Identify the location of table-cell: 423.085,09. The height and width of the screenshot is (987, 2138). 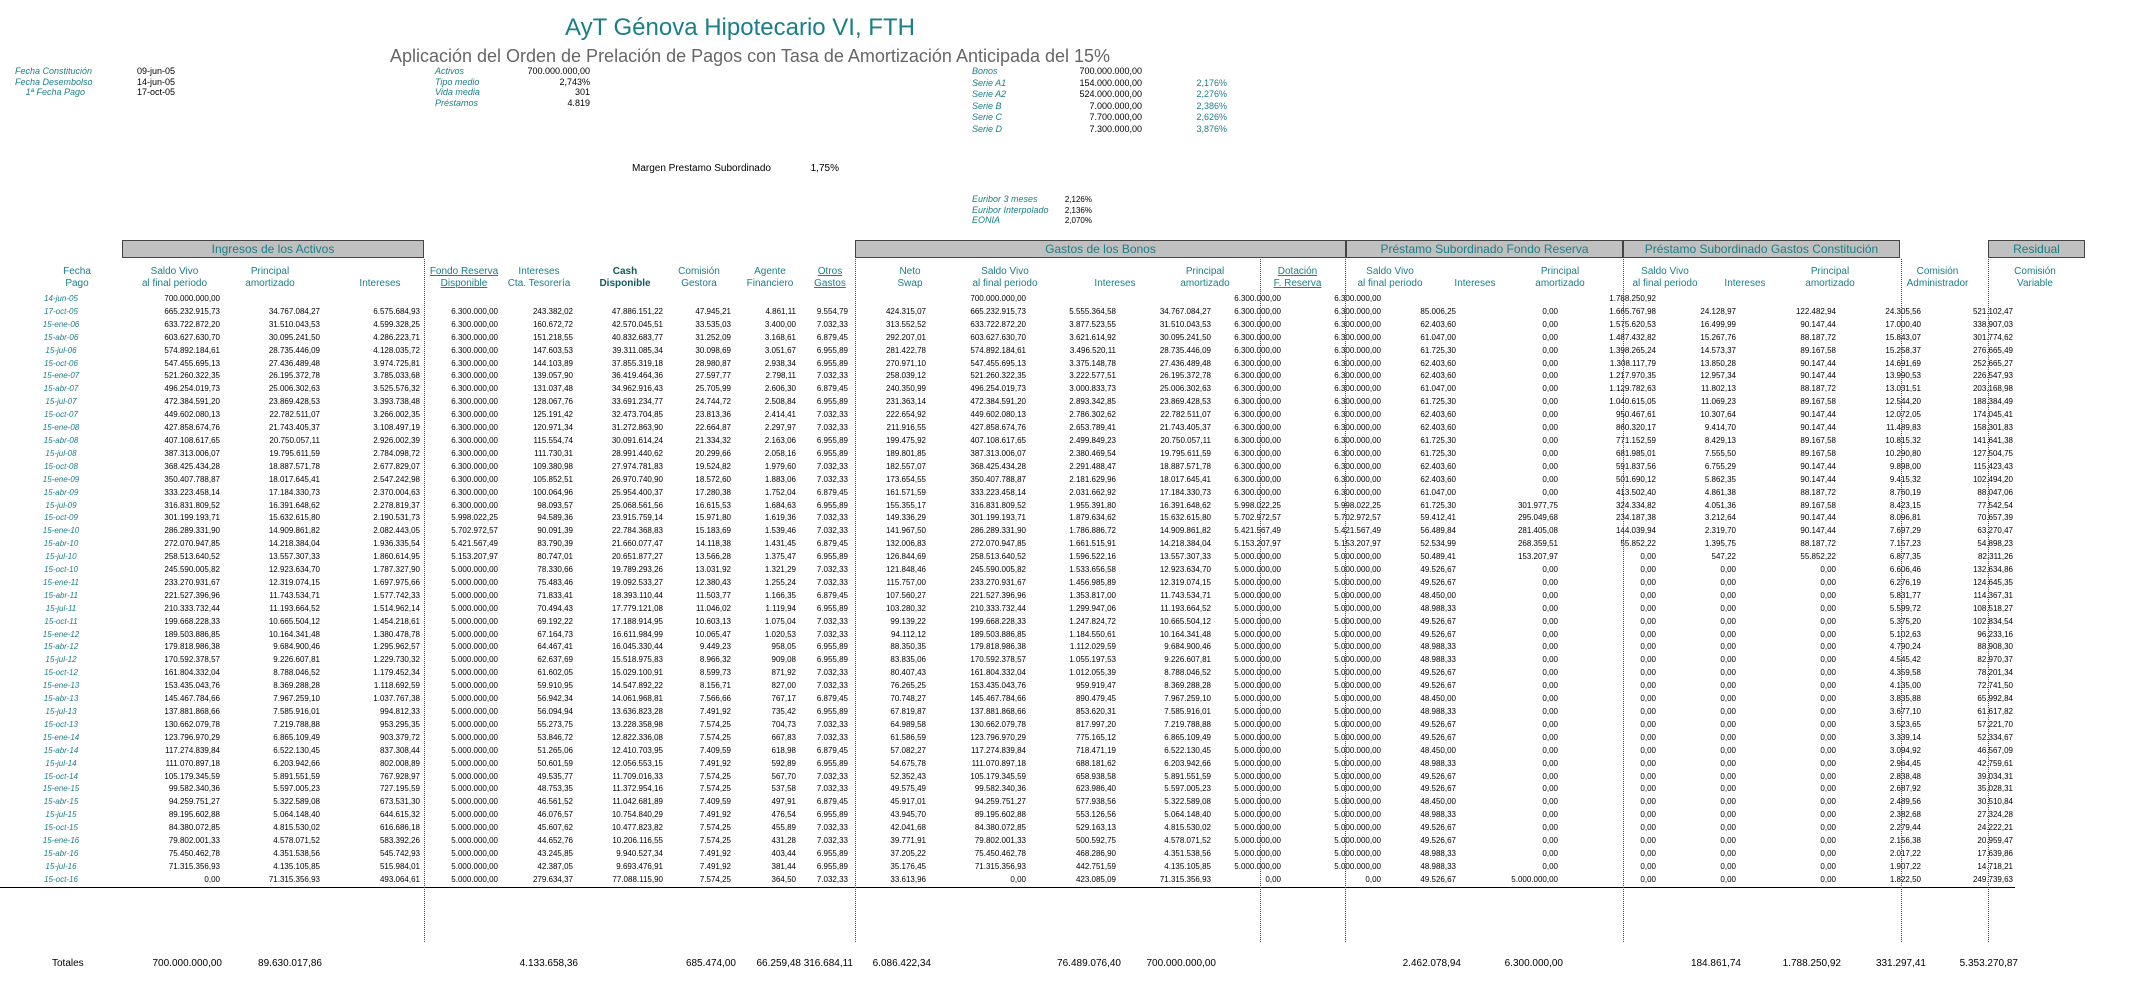
(1073, 880).